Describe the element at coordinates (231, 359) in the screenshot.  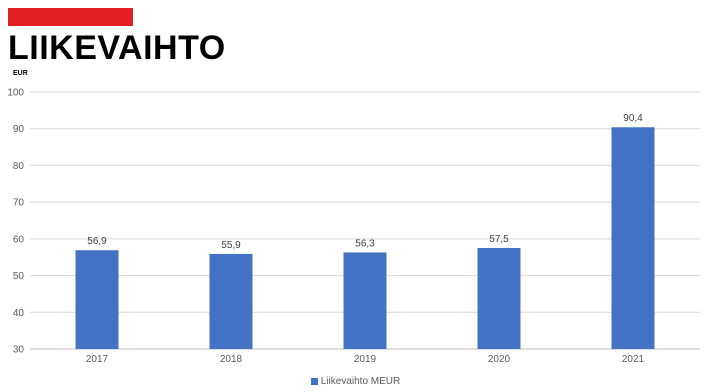
I see `x-tick-label: 2018` at that location.